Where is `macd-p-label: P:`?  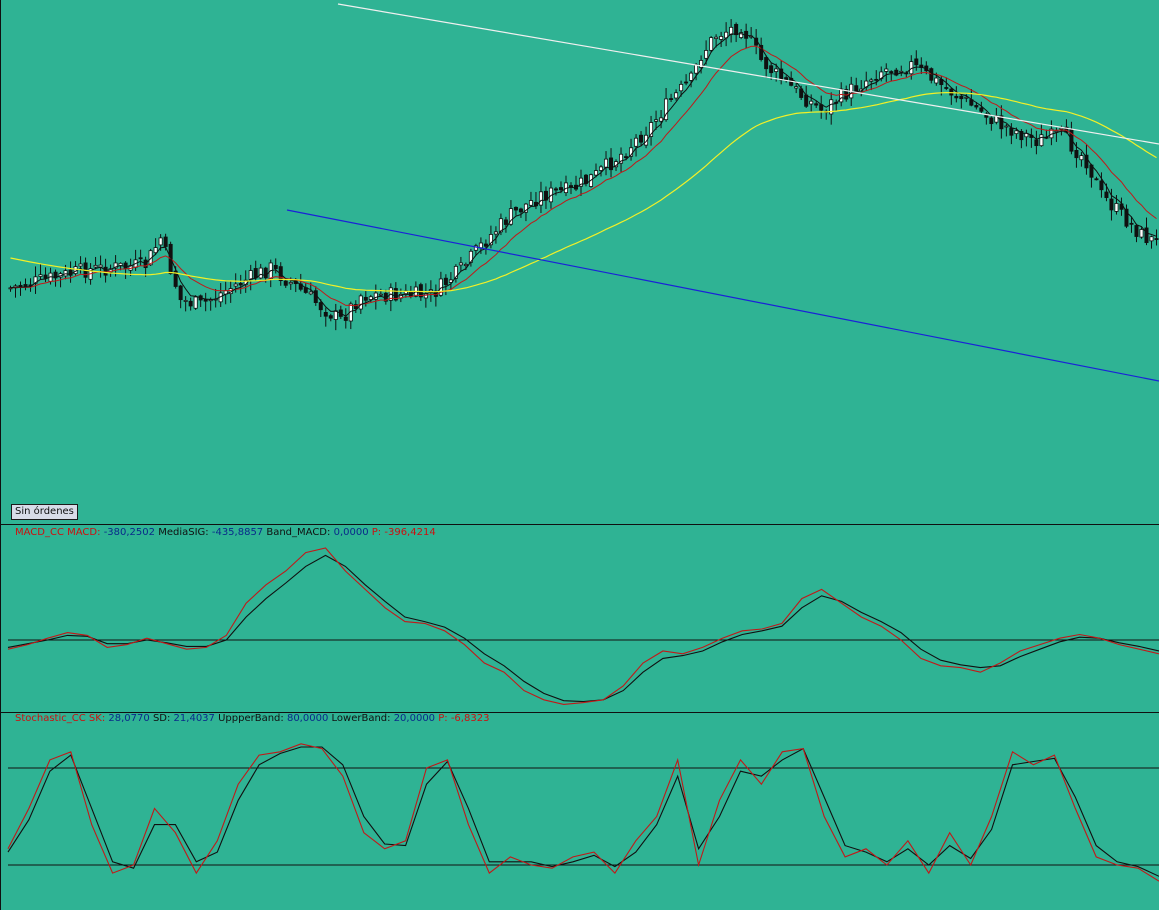 macd-p-label: P: is located at coordinates (376, 532).